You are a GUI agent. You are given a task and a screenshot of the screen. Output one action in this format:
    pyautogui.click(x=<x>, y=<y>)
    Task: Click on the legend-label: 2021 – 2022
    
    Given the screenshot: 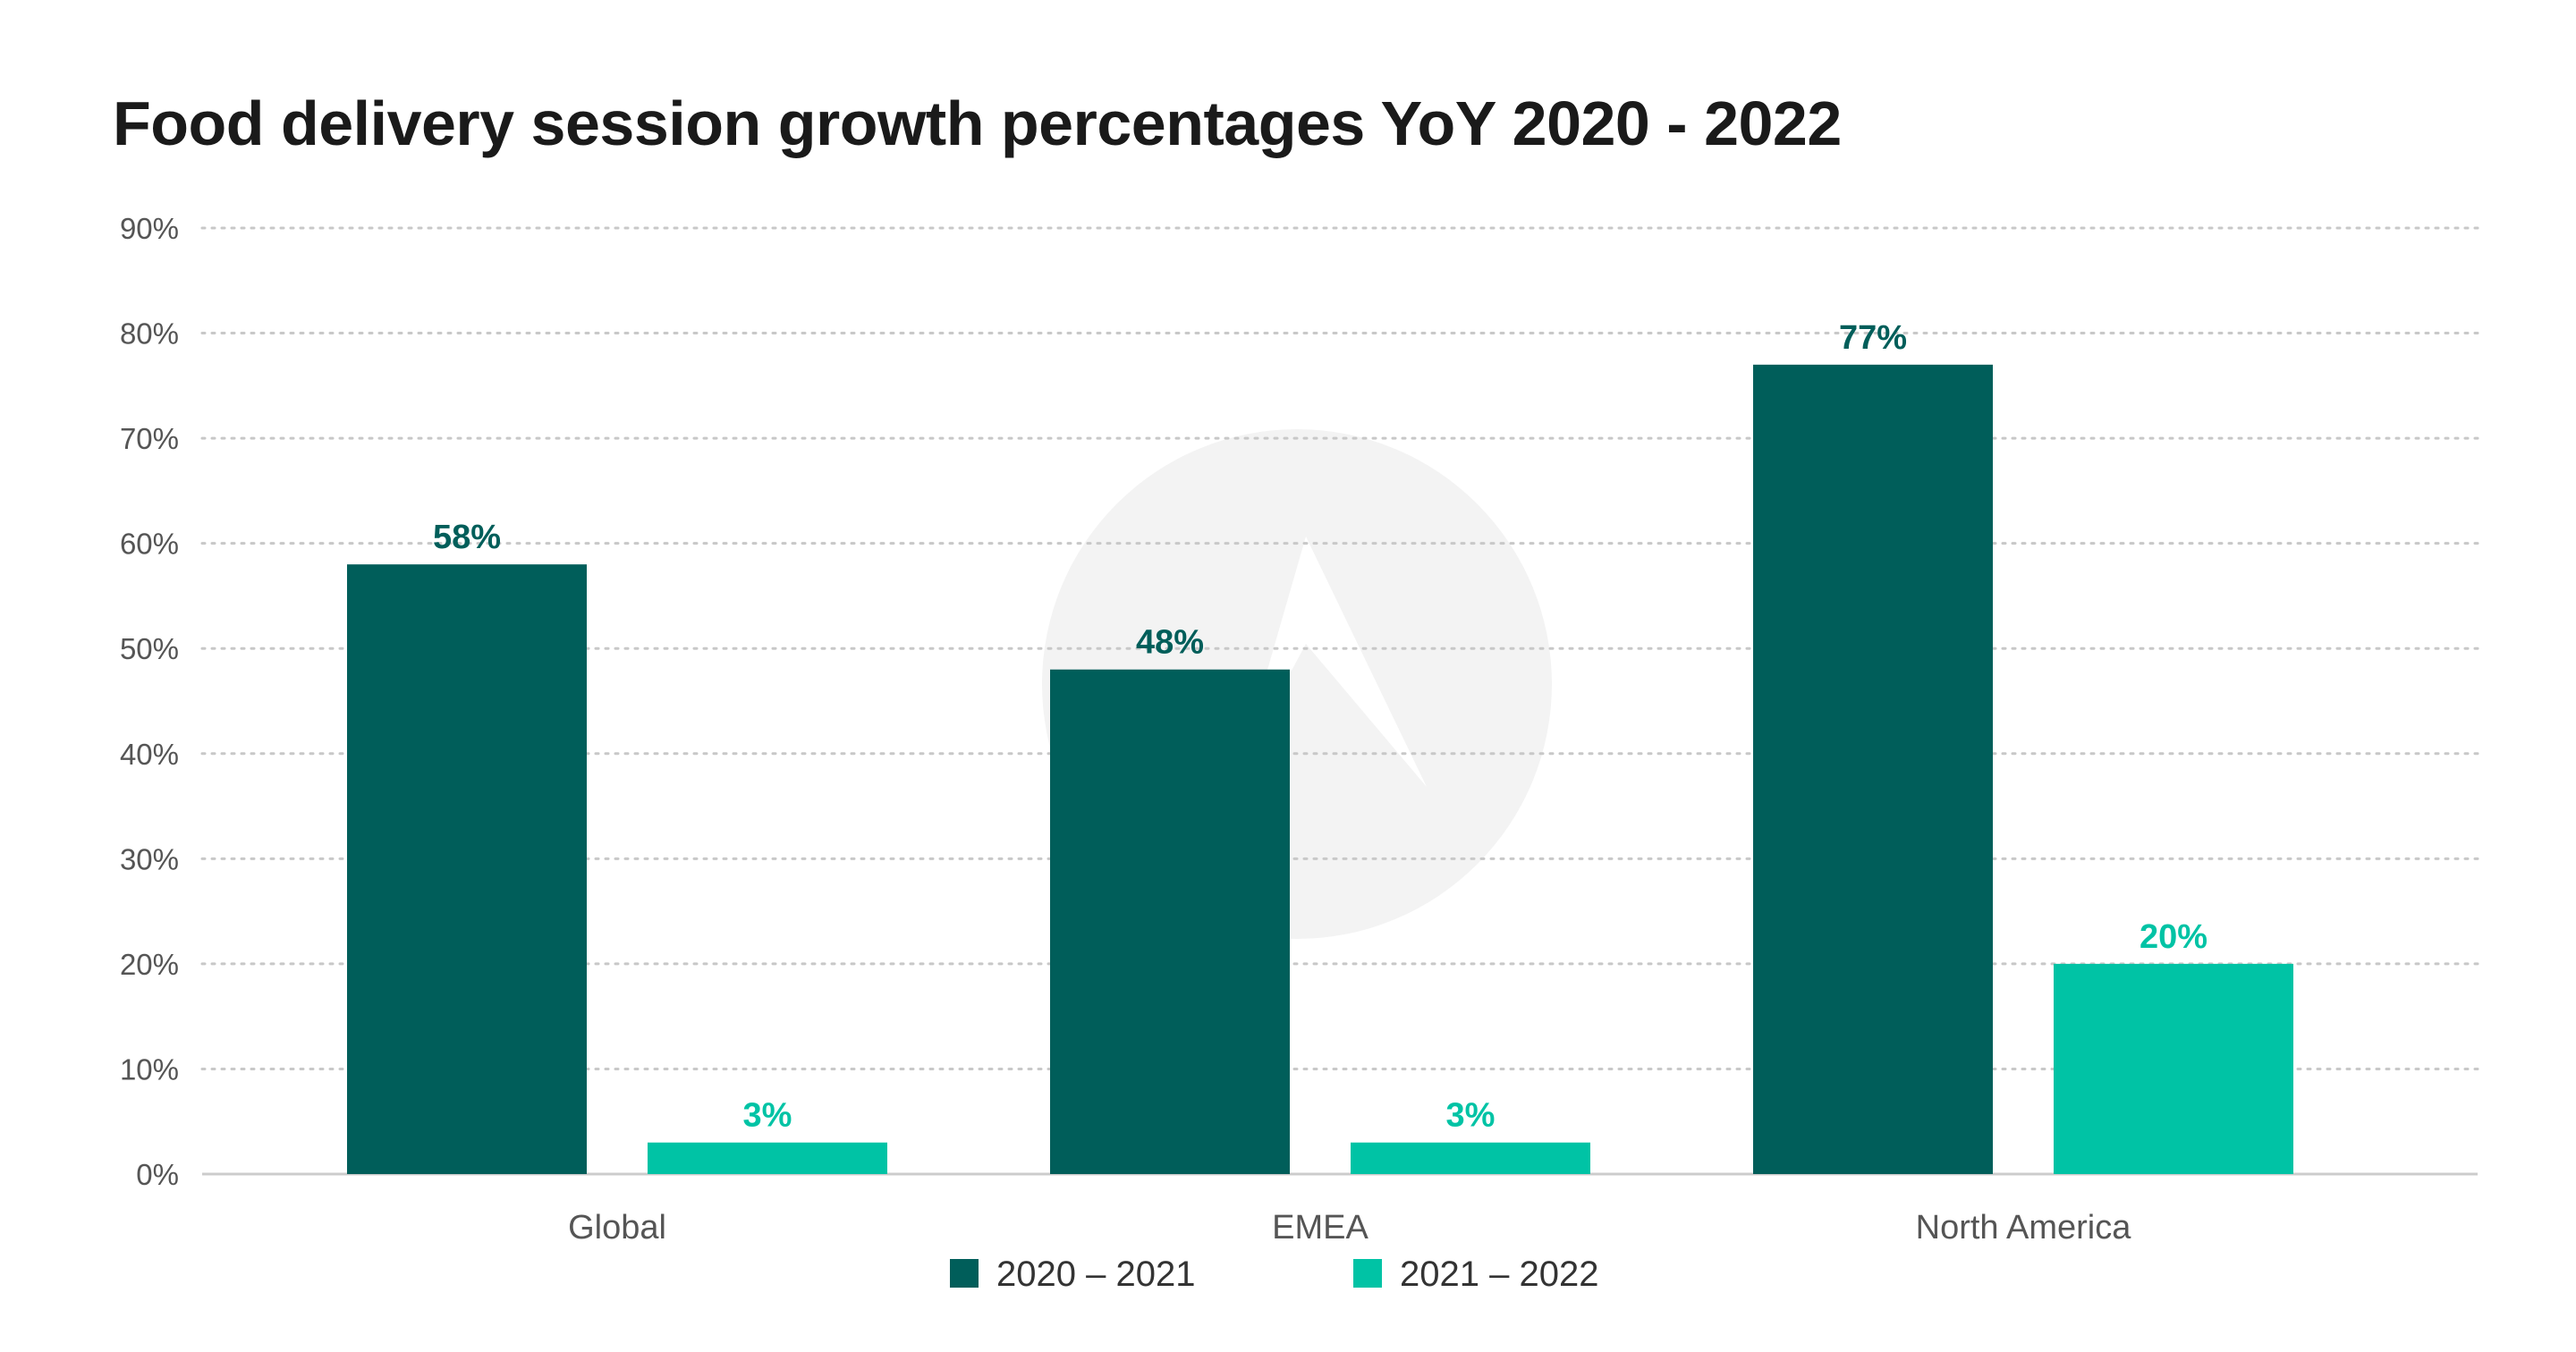 What is the action you would take?
    pyautogui.click(x=1499, y=1274)
    